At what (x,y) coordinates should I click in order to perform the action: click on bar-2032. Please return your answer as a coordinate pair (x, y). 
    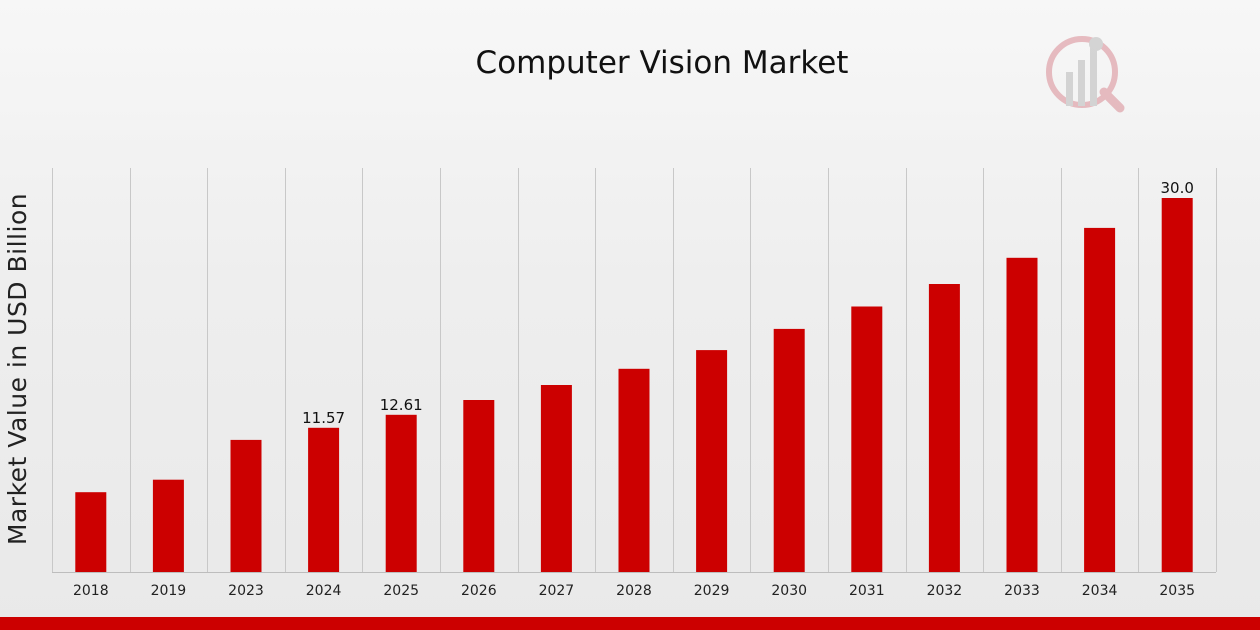
    Looking at the image, I should click on (944, 428).